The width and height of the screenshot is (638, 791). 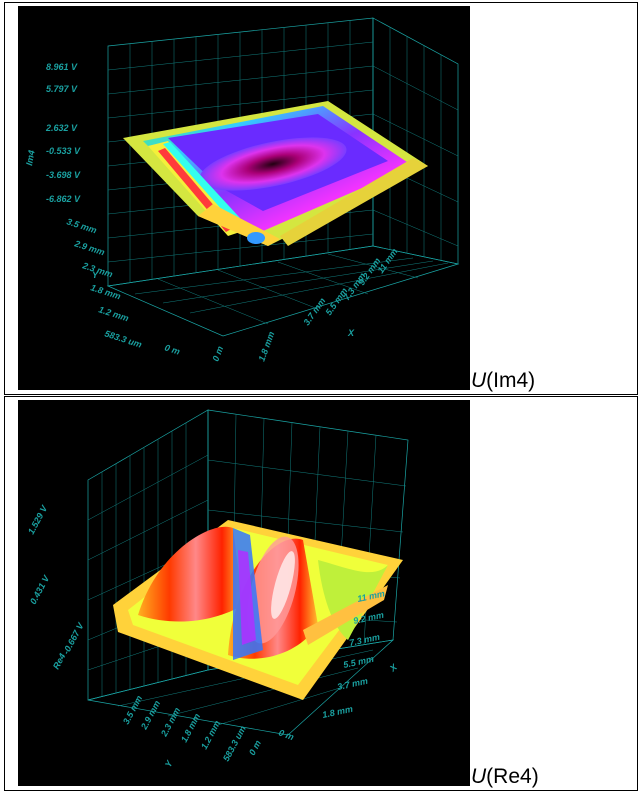 I want to click on z-axis-label: Re4, so click(x=59, y=661).